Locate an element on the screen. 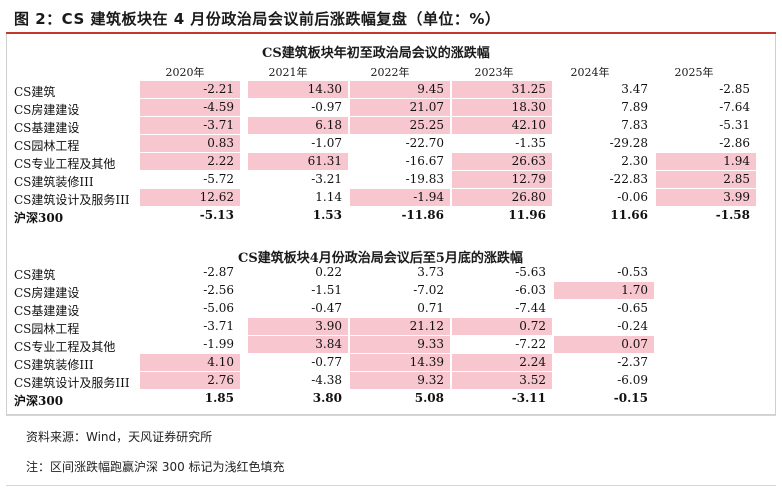 The width and height of the screenshot is (782, 492). table-cell: -29.28 is located at coordinates (628, 143).